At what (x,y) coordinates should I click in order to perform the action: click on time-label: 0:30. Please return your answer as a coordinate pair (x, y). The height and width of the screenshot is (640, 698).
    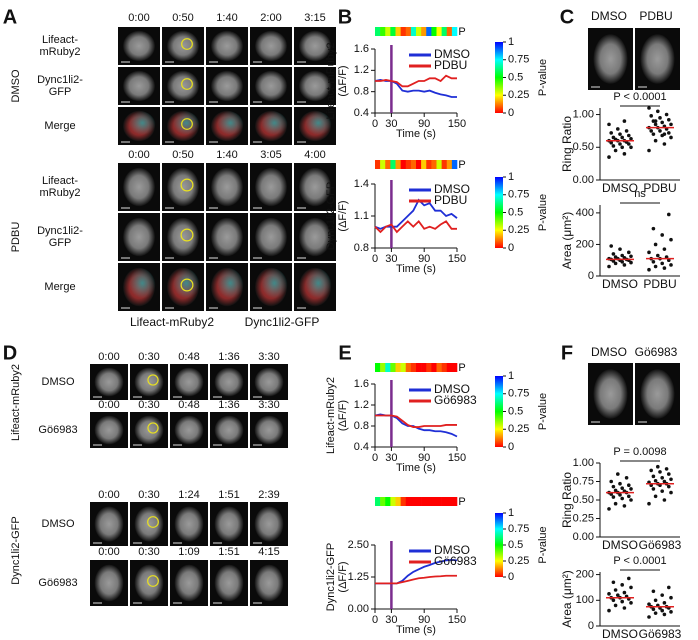
    Looking at the image, I should click on (148, 495).